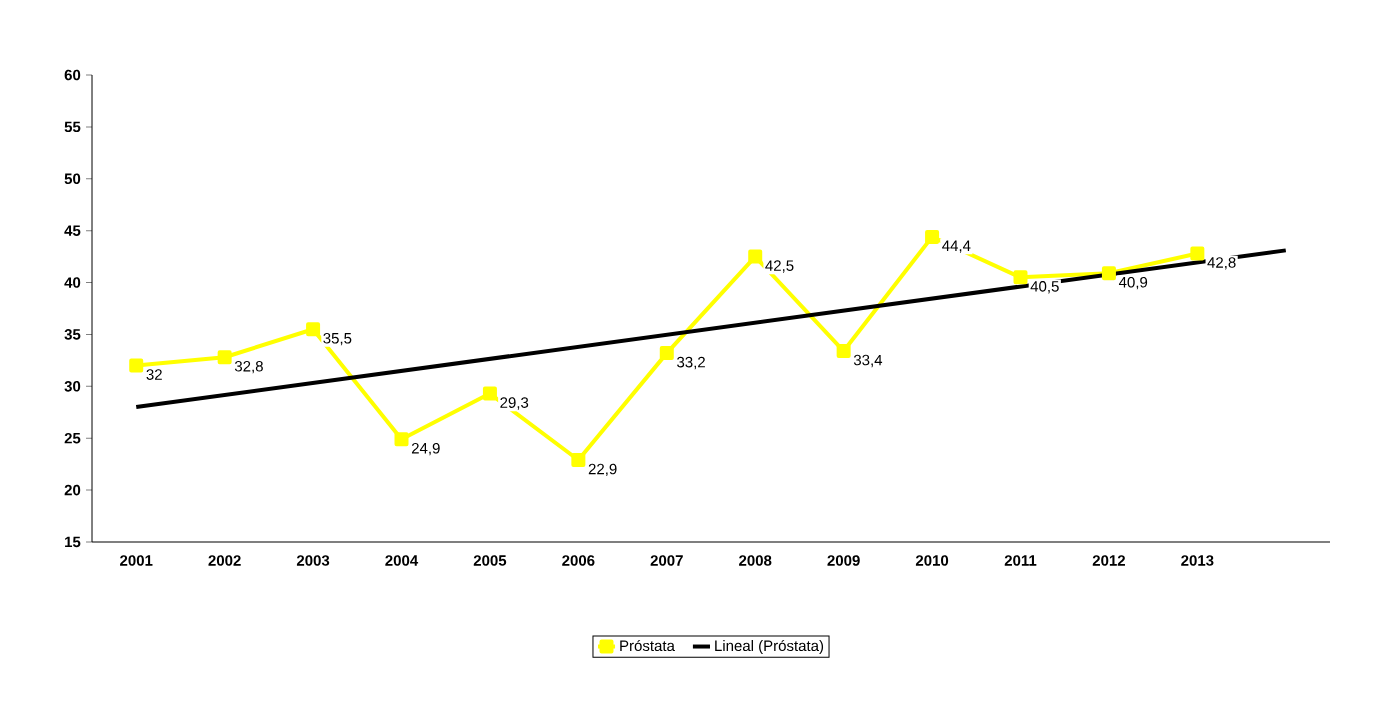 The width and height of the screenshot is (1395, 708). What do you see at coordinates (72, 386) in the screenshot?
I see `y-tick-label: 30` at bounding box center [72, 386].